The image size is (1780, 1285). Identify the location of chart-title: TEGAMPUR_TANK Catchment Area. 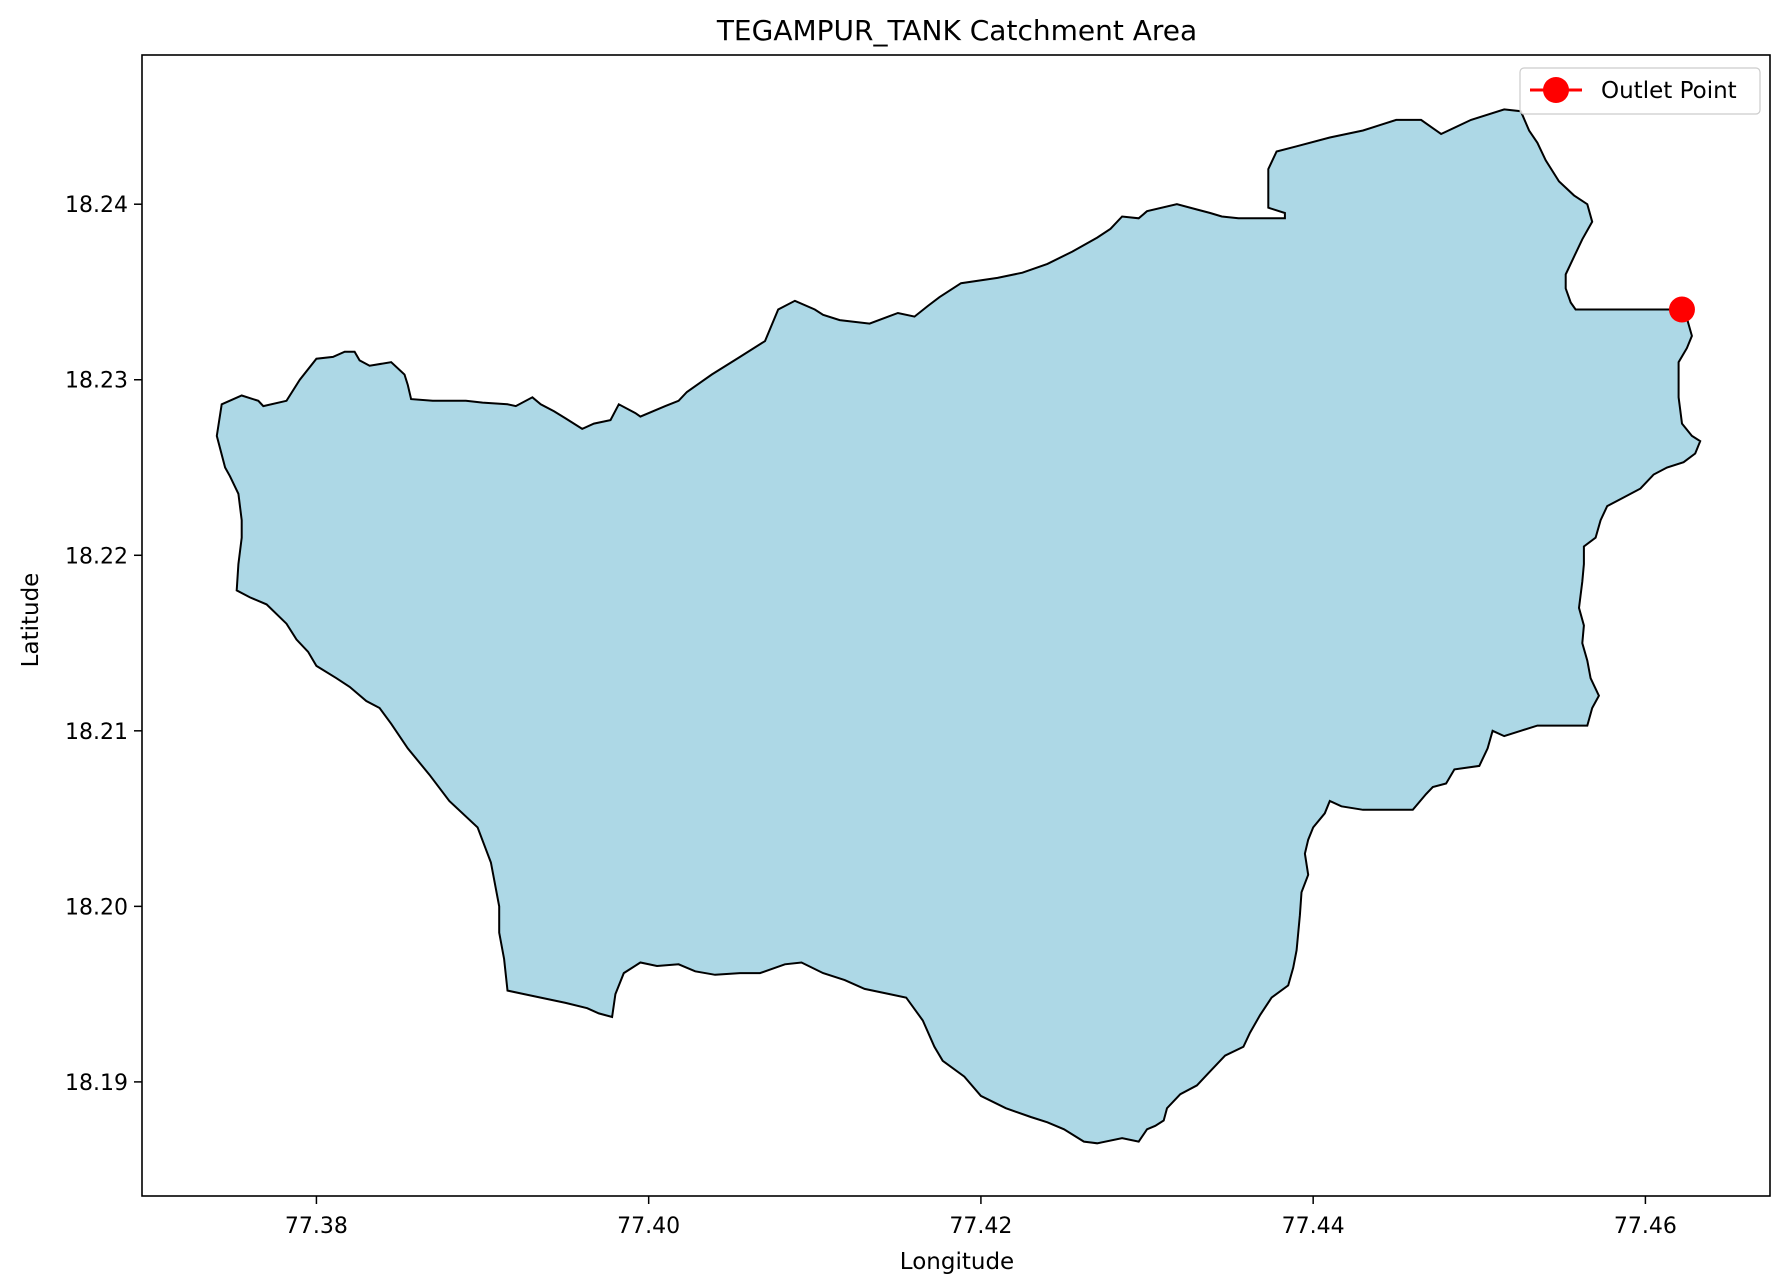
(956, 30).